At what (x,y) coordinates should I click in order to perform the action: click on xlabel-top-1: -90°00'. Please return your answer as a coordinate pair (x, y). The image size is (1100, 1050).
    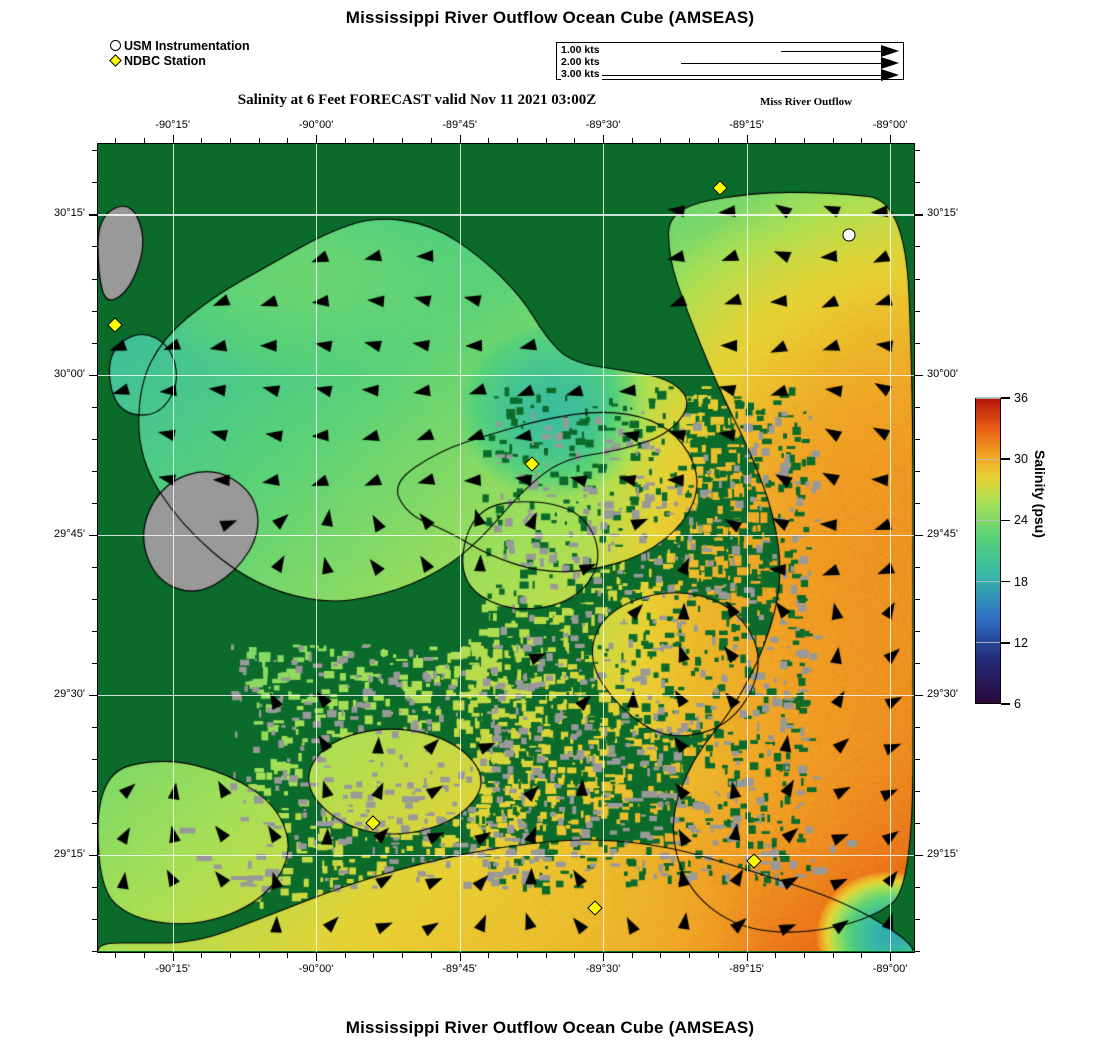
    Looking at the image, I should click on (316, 125).